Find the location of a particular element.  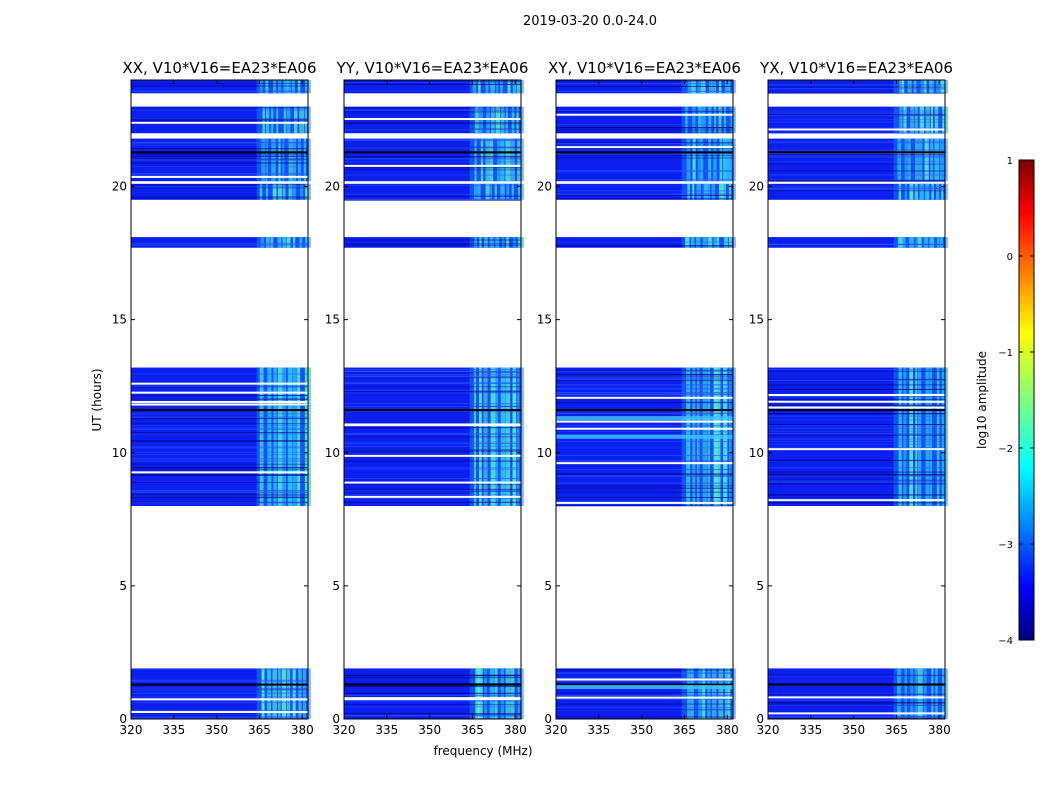

y-tick-label: 0 is located at coordinates (336, 719).